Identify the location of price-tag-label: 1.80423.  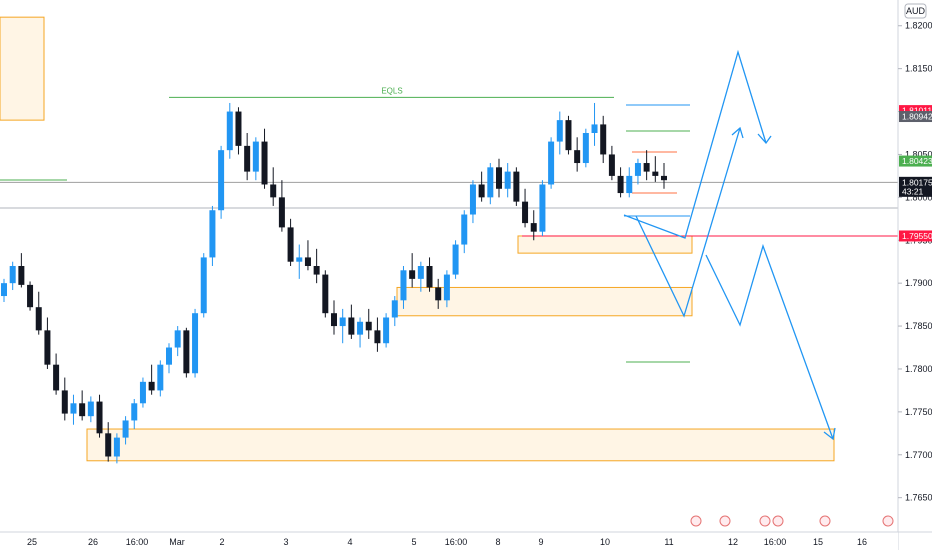
(917, 161).